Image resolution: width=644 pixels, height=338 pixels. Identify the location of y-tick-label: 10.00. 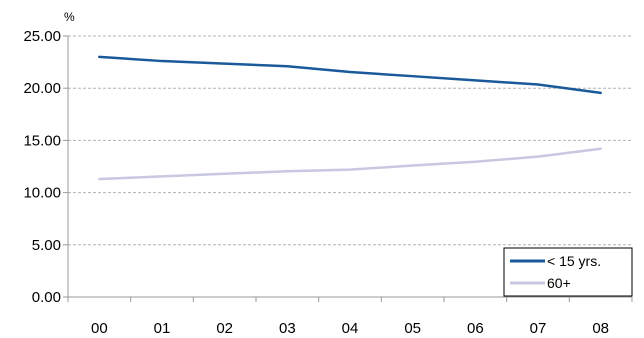
(42, 193).